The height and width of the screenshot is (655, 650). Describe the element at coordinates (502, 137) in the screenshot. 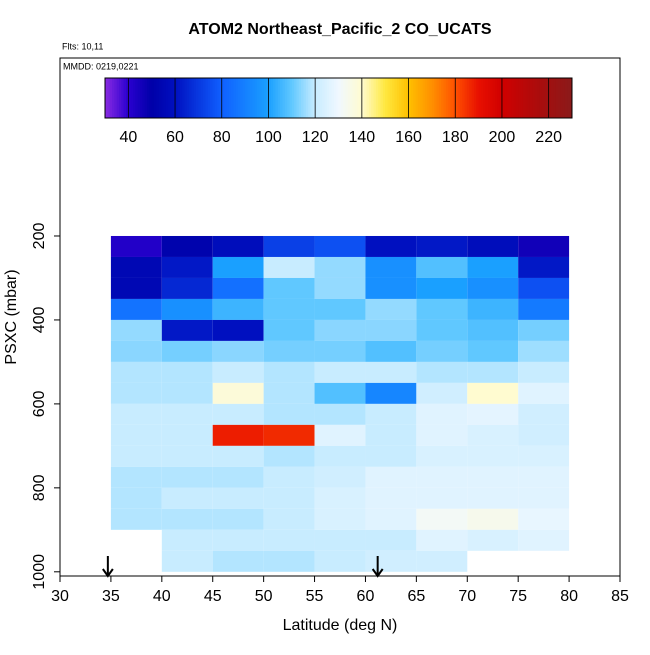

I see `colorbar-tick-label: 200` at that location.